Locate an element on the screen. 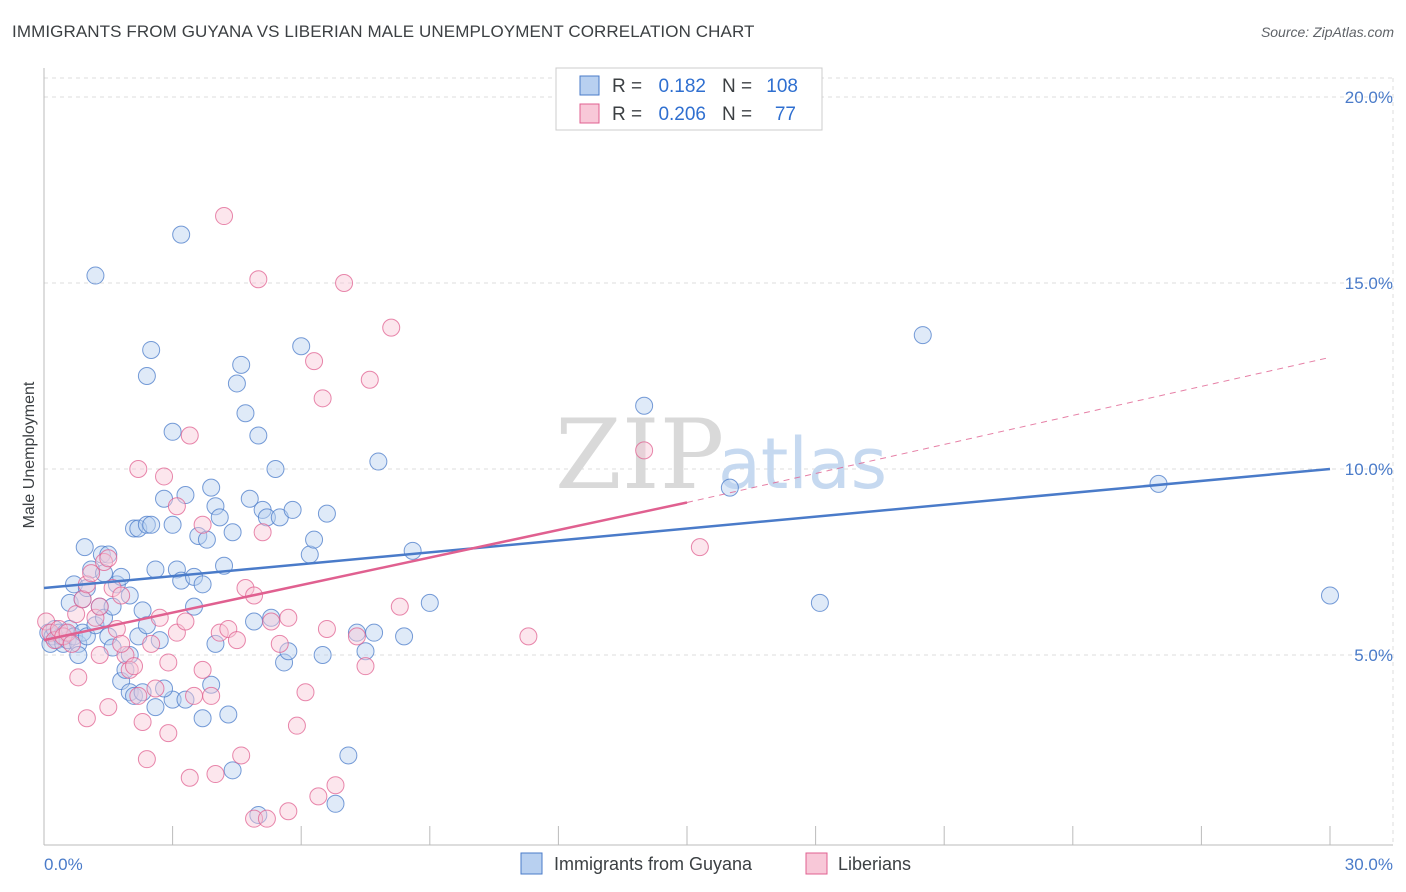 The height and width of the screenshot is (892, 1406). series-legend-swatch-liberians is located at coordinates (816, 863).